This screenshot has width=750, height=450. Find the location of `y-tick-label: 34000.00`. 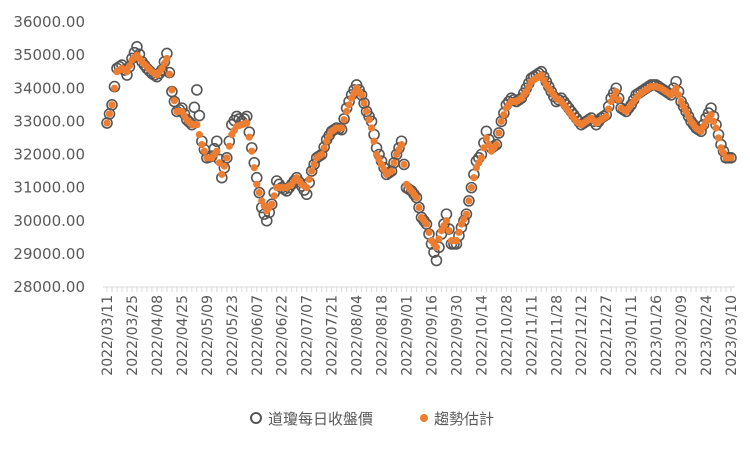

y-tick-label: 34000.00 is located at coordinates (49, 88).